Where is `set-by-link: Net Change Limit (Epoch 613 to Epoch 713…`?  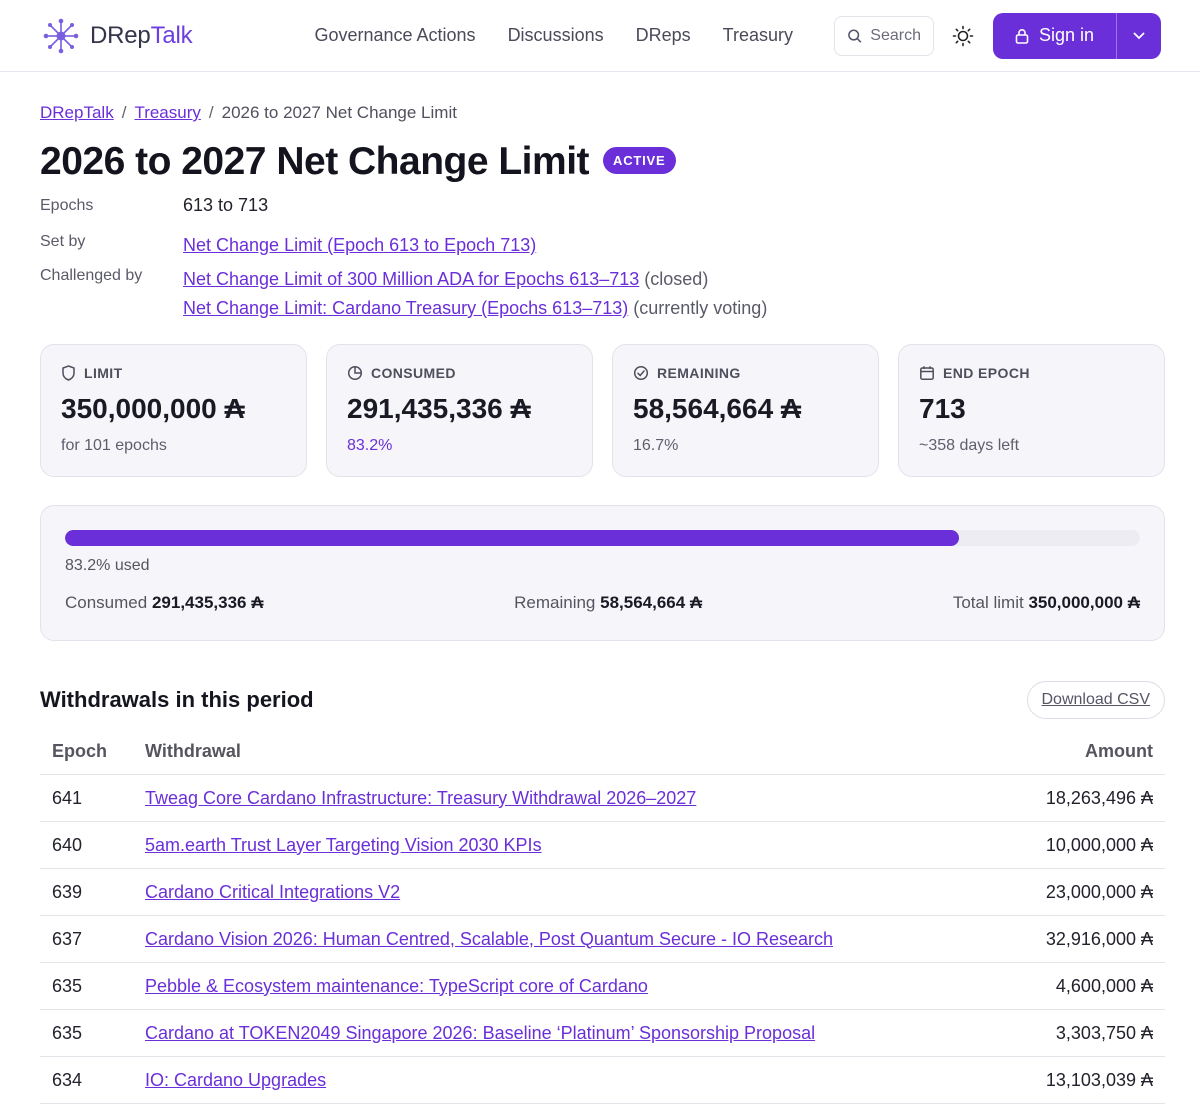
set-by-link: Net Change Limit (Epoch 613 to Epoch 713… is located at coordinates (360, 245).